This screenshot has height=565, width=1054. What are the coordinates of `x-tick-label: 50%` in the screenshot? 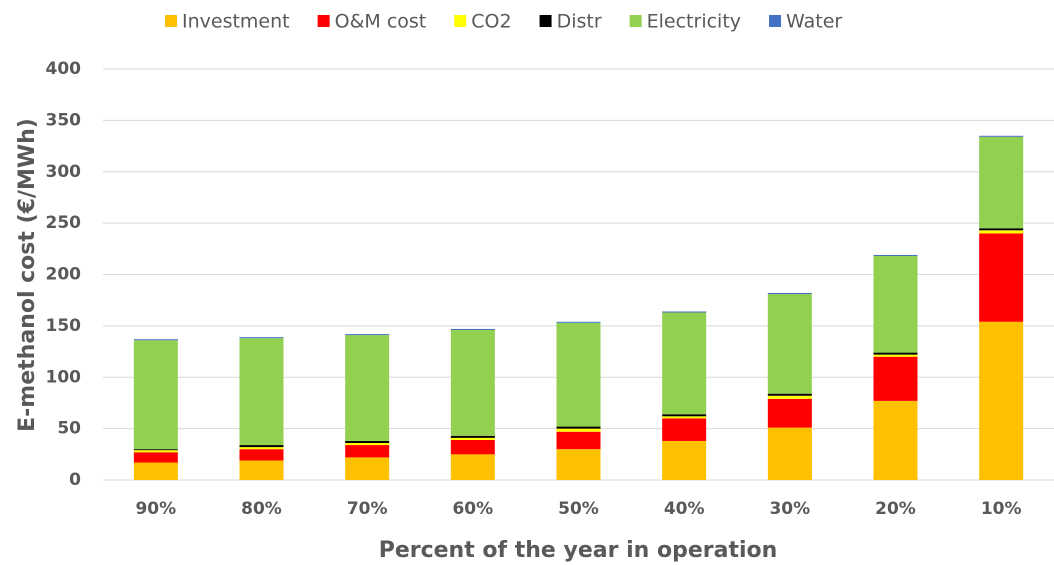 It's located at (578, 509).